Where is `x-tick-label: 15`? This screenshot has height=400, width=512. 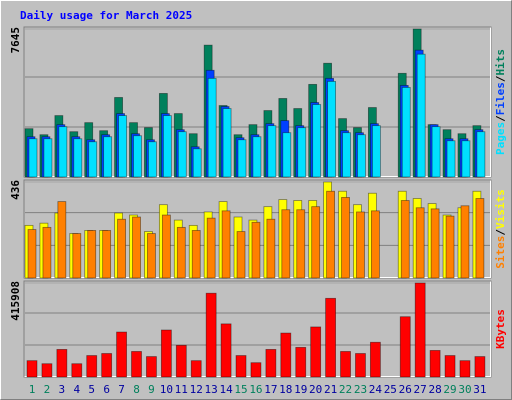
x-tick-label: 15 is located at coordinates (240, 389).